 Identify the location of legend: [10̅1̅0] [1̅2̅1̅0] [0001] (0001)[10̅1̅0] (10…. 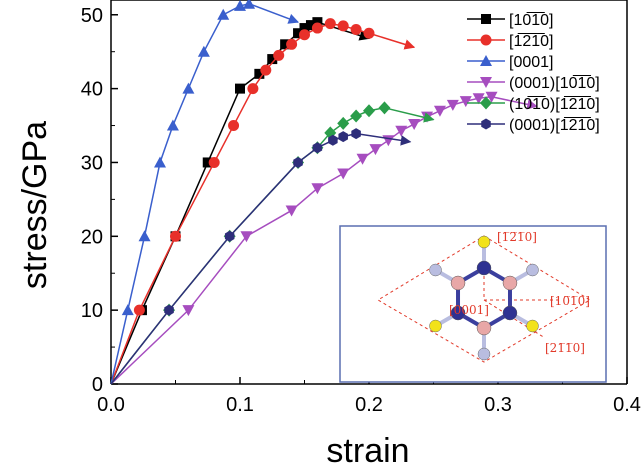
(533, 72).